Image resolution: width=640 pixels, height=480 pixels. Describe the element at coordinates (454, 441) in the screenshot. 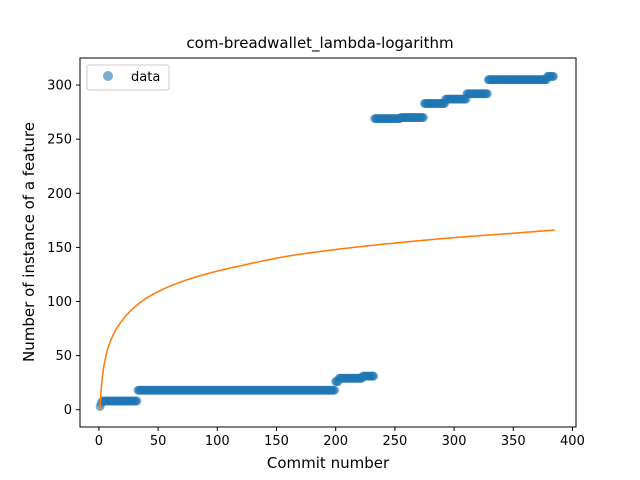

I see `x-tick-label: 300` at that location.